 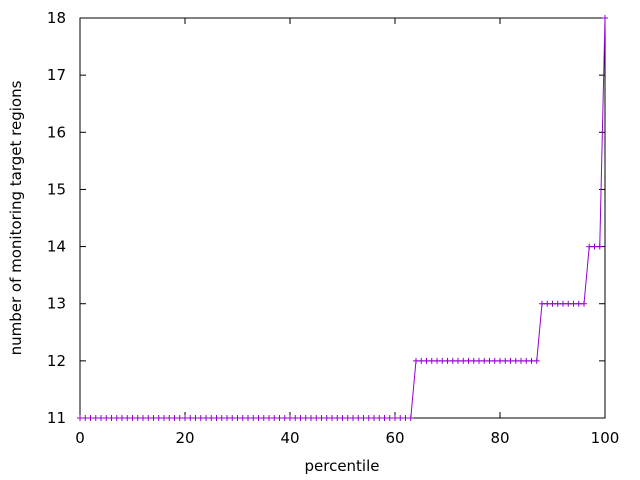 I want to click on y-axis-label: number of monitoring target regions, so click(x=16, y=217).